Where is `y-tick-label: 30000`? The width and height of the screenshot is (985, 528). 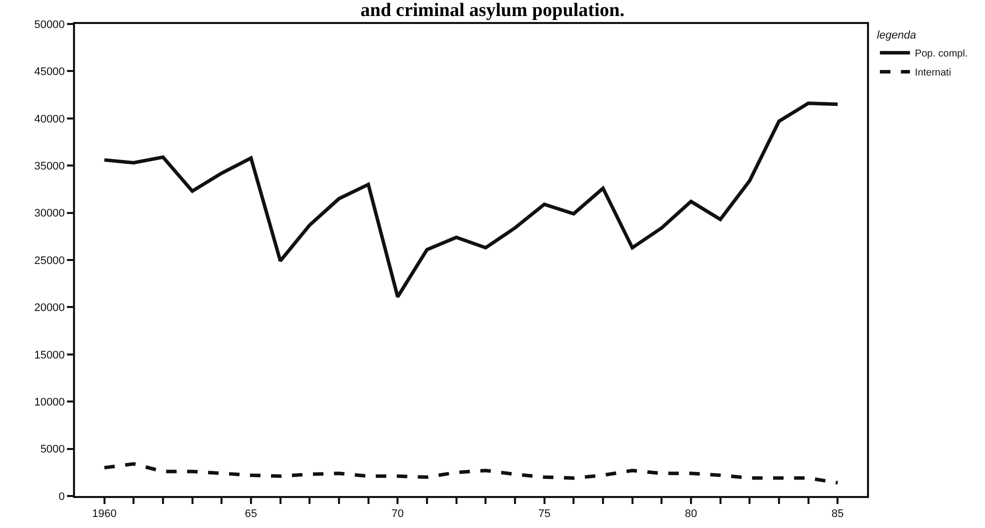 y-tick-label: 30000 is located at coordinates (49, 214).